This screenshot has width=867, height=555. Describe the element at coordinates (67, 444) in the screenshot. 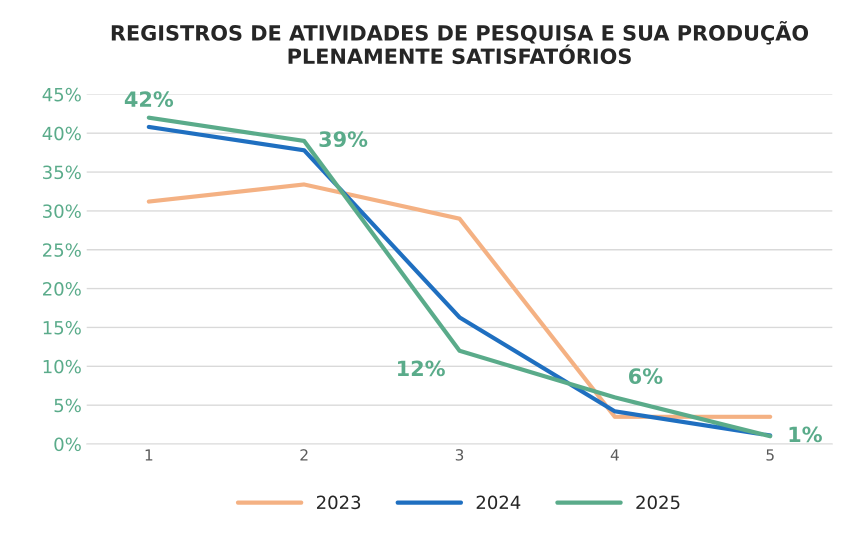

I see `y-tick-label: 0%` at that location.